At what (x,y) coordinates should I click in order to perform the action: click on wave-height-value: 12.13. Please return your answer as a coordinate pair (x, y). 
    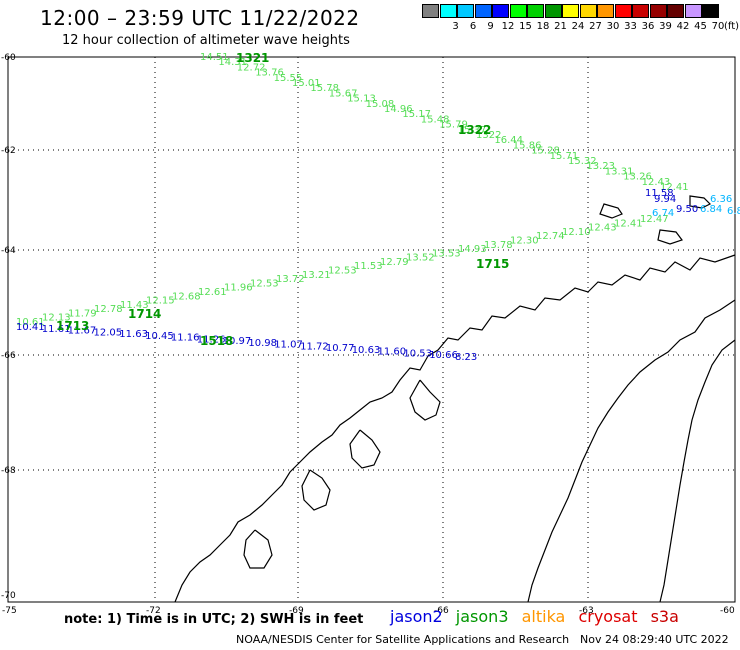
    Looking at the image, I should click on (56, 318).